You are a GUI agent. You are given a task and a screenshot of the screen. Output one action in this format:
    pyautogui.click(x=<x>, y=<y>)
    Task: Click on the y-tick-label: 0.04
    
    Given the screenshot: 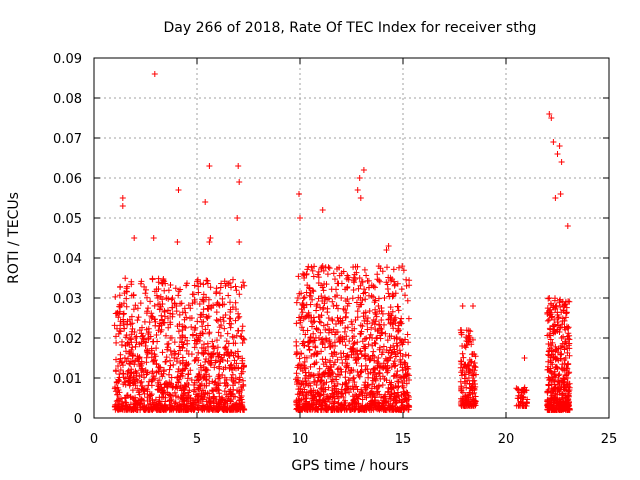 What is the action you would take?
    pyautogui.click(x=67, y=259)
    